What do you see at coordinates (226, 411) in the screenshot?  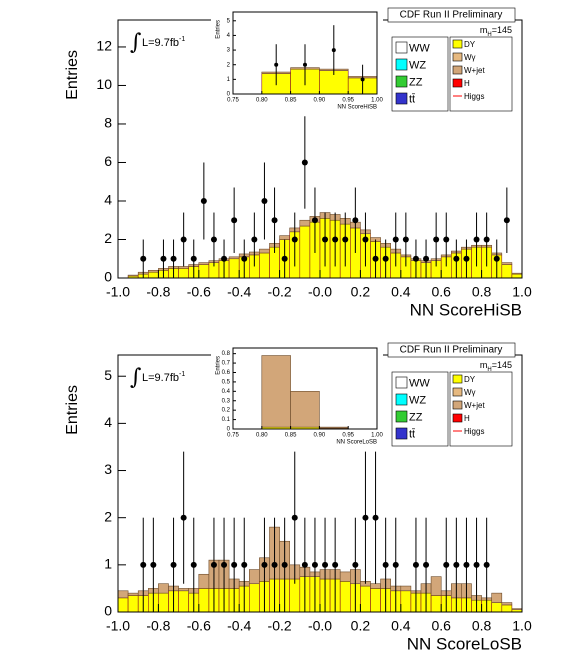 I see `y-tick-label: 0.2` at bounding box center [226, 411].